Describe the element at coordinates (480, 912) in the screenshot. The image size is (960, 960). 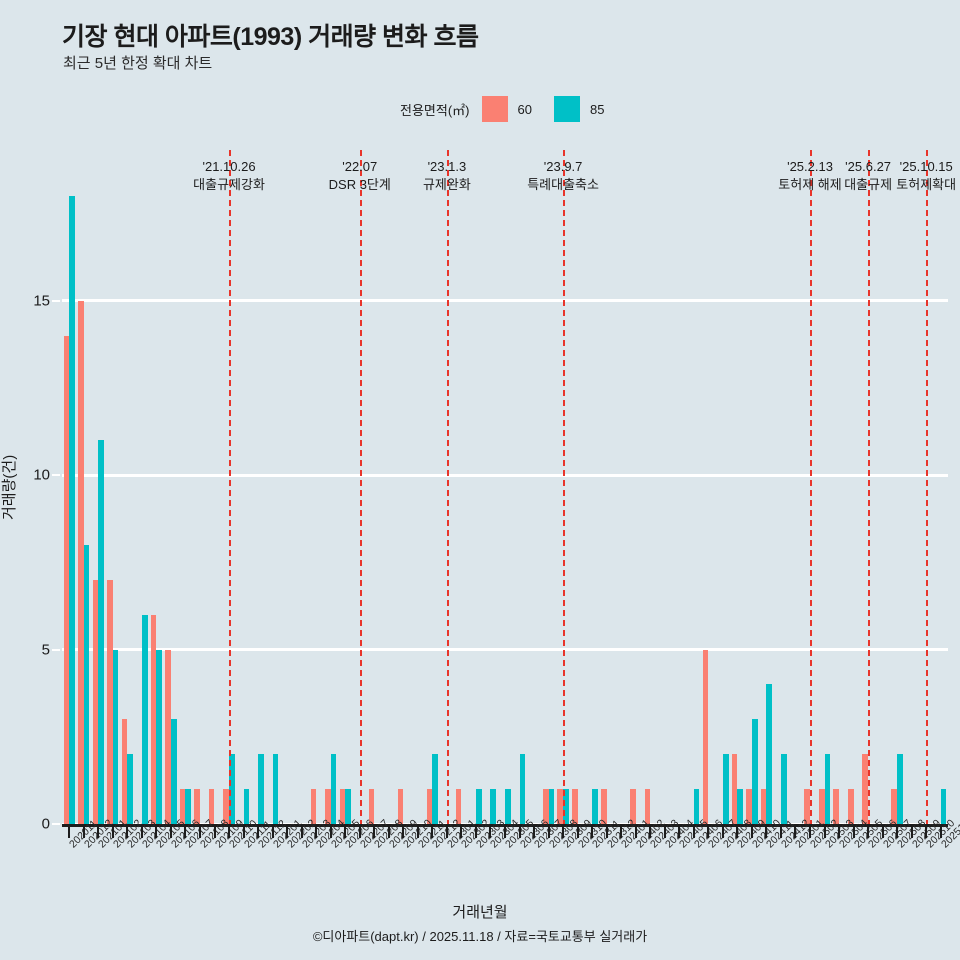
I see `x-axis-title: 거래년월` at that location.